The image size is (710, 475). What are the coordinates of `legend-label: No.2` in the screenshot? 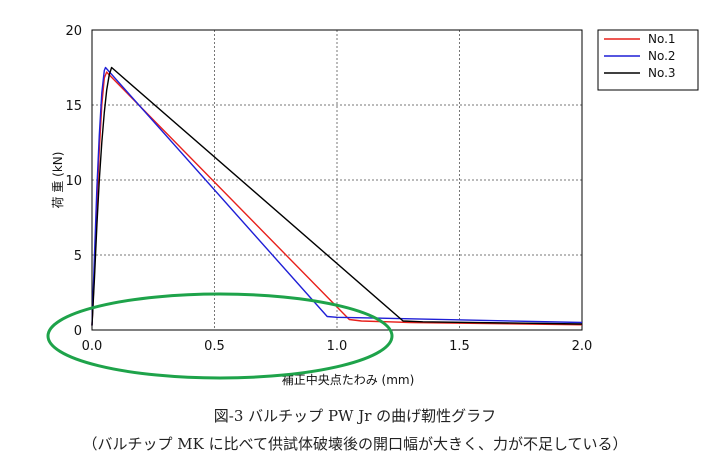 It's located at (662, 56).